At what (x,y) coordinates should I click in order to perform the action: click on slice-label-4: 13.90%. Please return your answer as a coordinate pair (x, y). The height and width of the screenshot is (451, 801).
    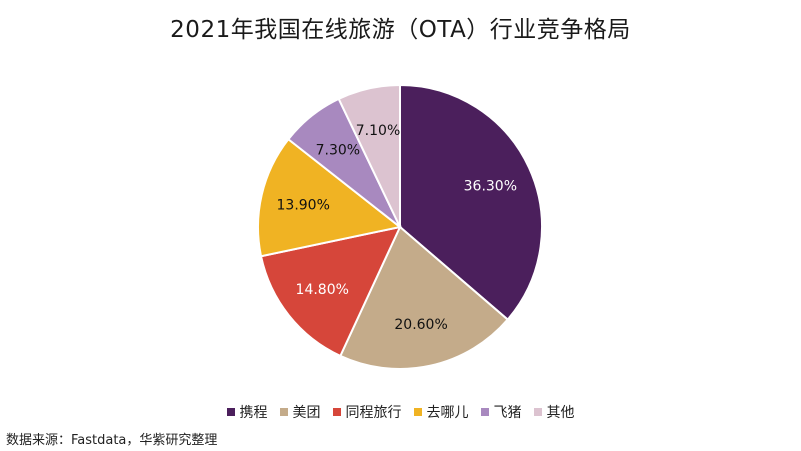
    Looking at the image, I should click on (303, 205).